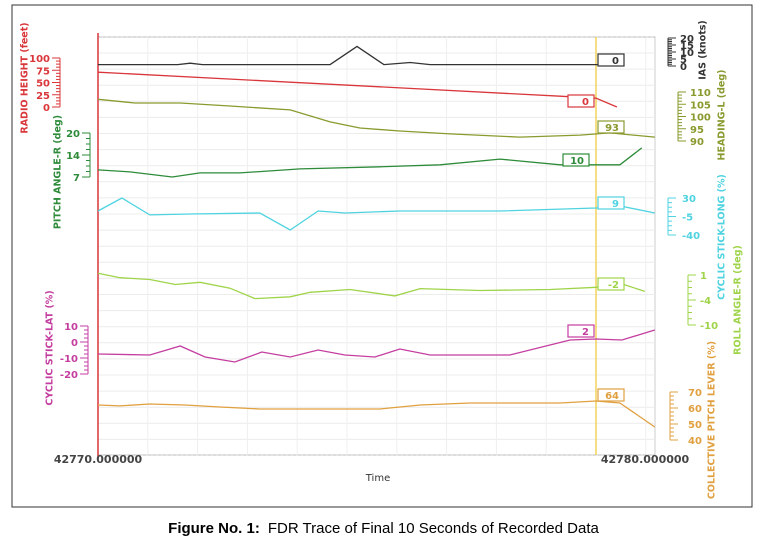  What do you see at coordinates (700, 93) in the screenshot?
I see `heading-tick-label: 110` at bounding box center [700, 93].